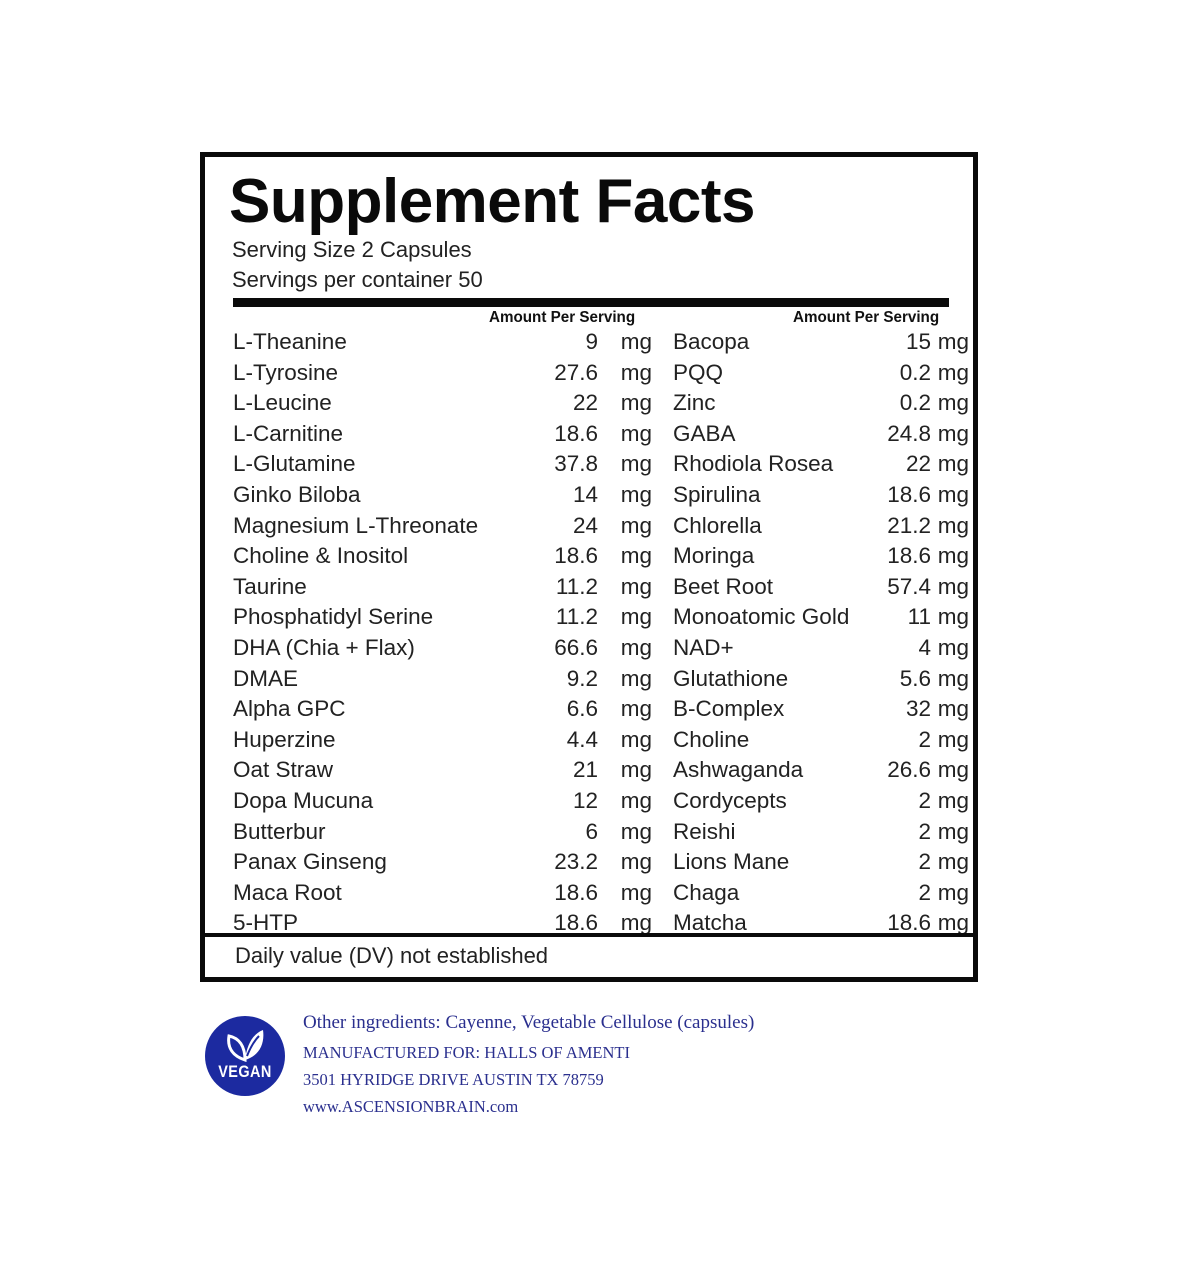 The width and height of the screenshot is (1196, 1280). I want to click on ingredient-name: Taurine, so click(270, 586).